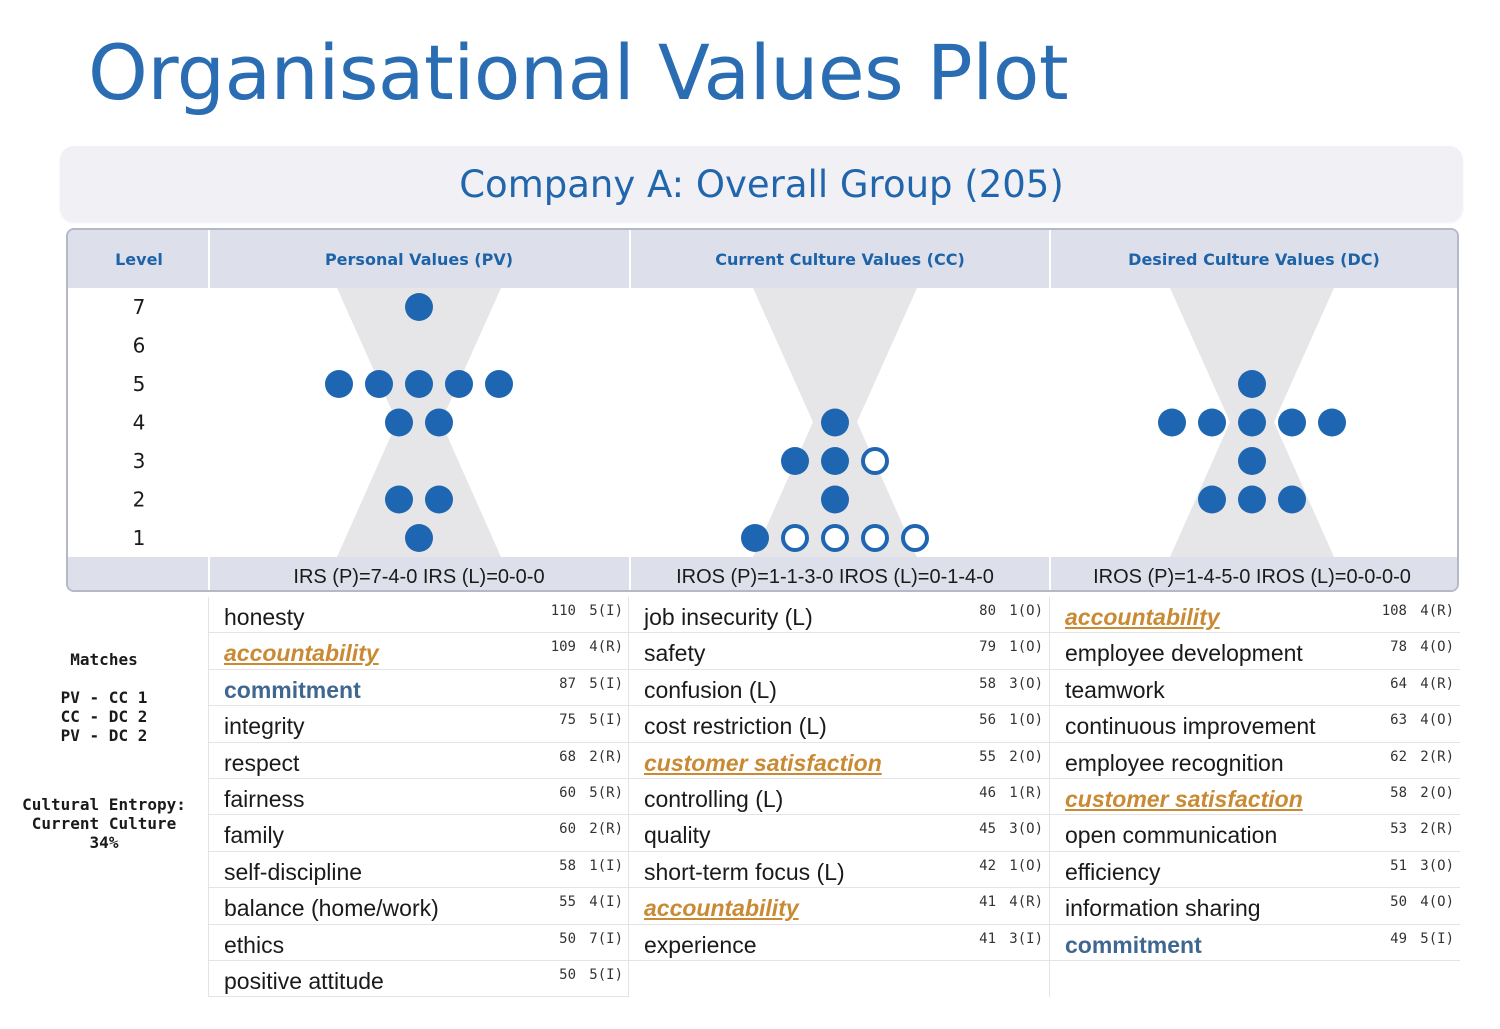 The image size is (1500, 1029). Describe the element at coordinates (419, 906) in the screenshot. I see `value-row: balance (home/work) 55 4(I)` at that location.